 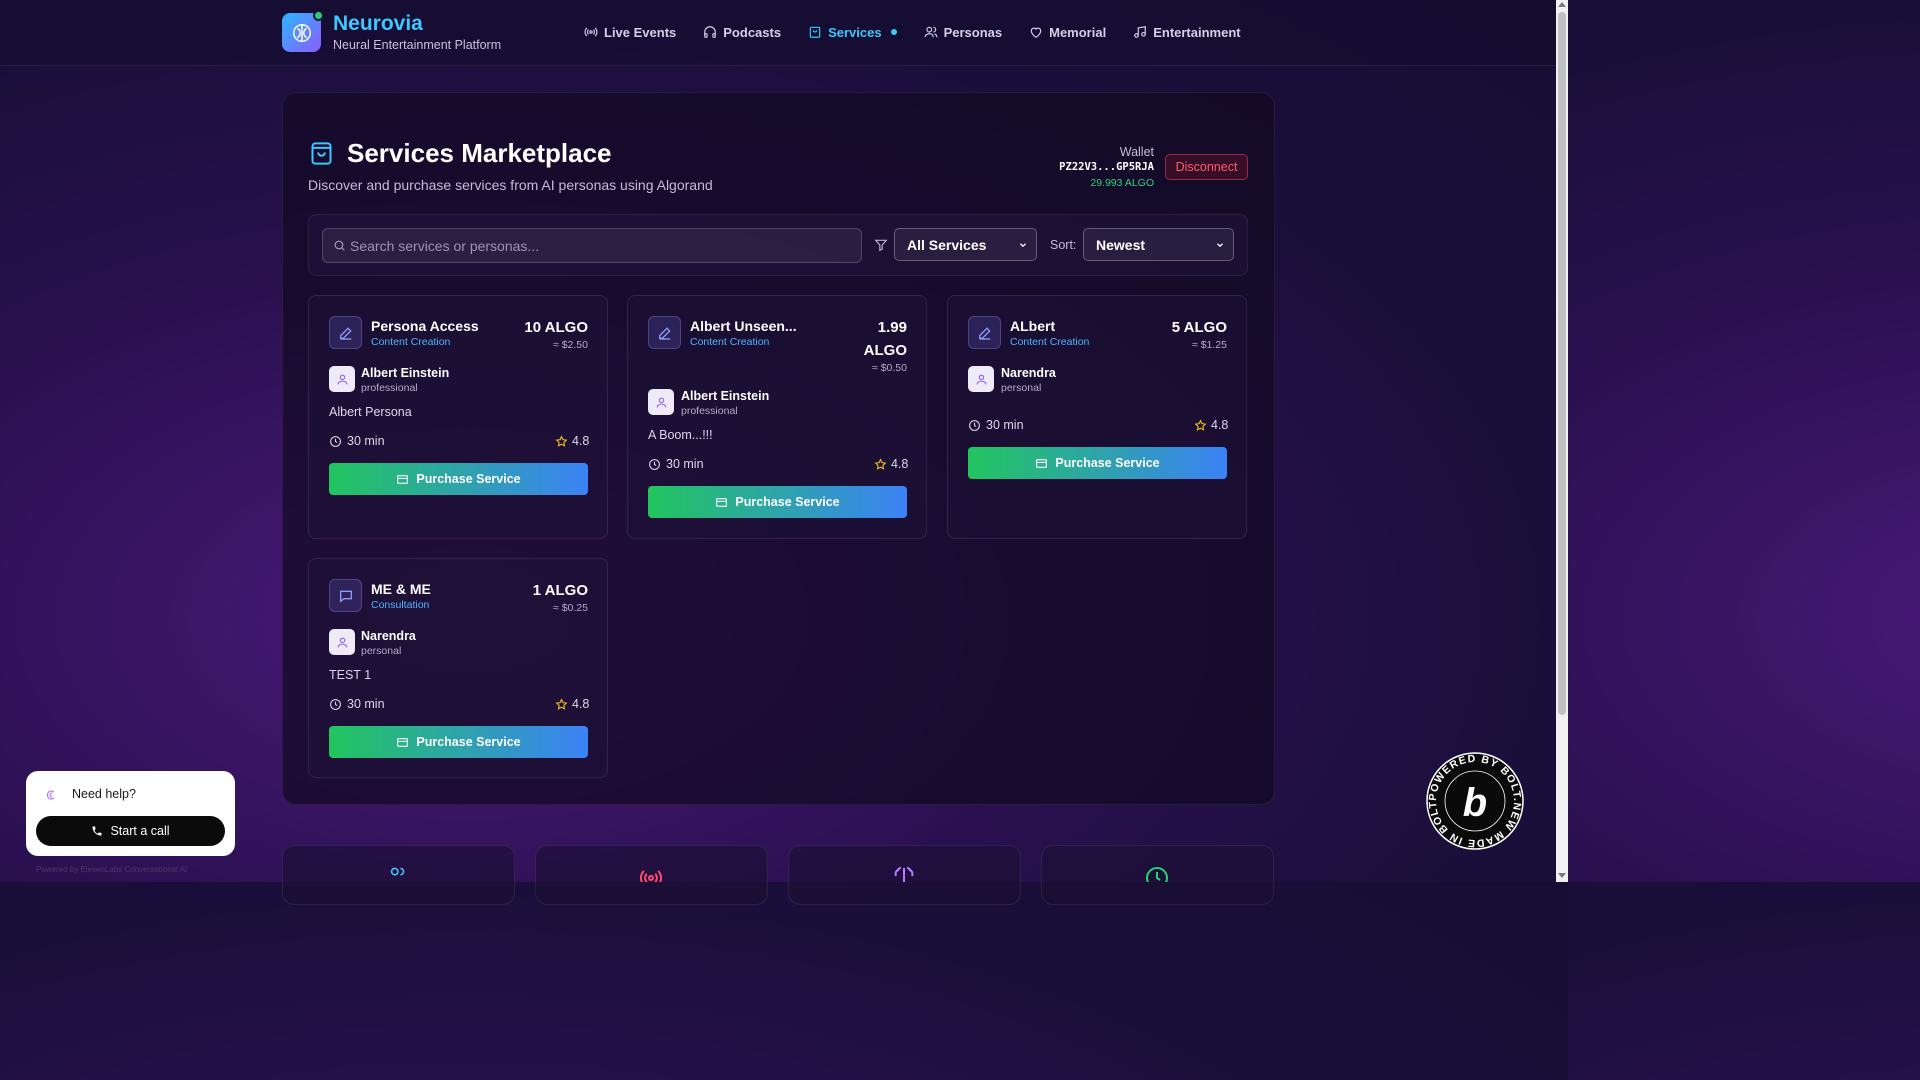 I want to click on search-input, so click(x=600, y=245).